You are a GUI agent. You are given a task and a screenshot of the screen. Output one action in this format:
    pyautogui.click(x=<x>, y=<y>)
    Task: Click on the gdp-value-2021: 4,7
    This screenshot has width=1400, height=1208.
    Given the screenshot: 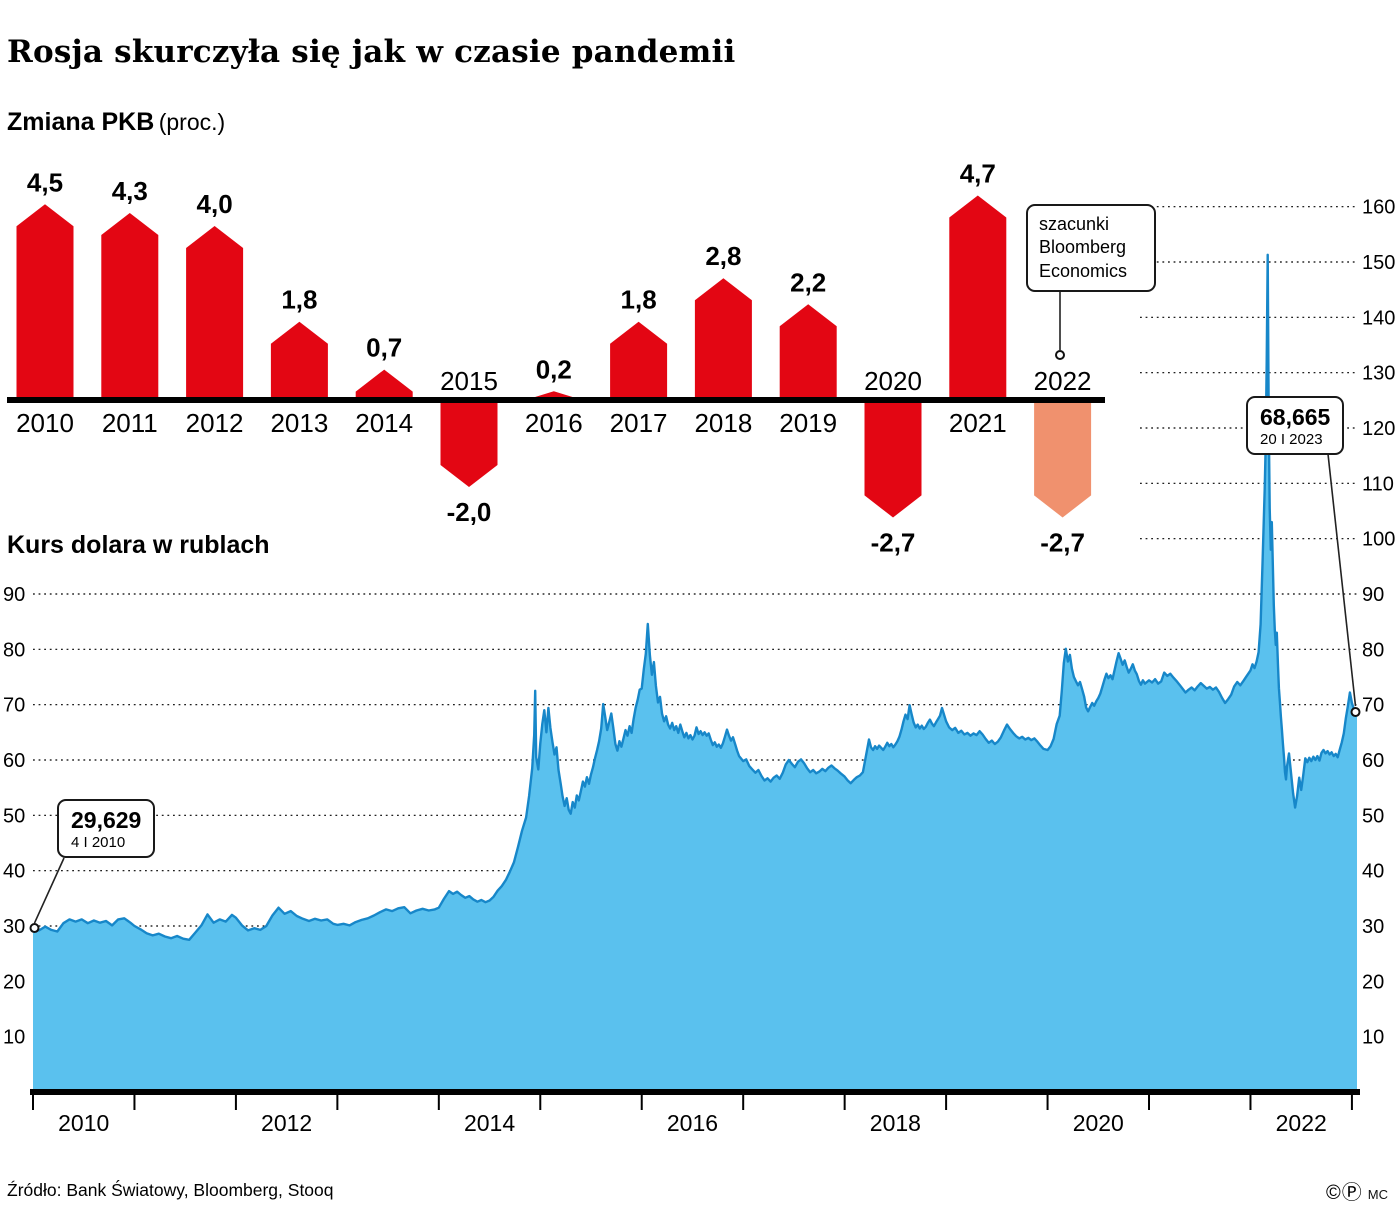 What is the action you would take?
    pyautogui.click(x=978, y=174)
    